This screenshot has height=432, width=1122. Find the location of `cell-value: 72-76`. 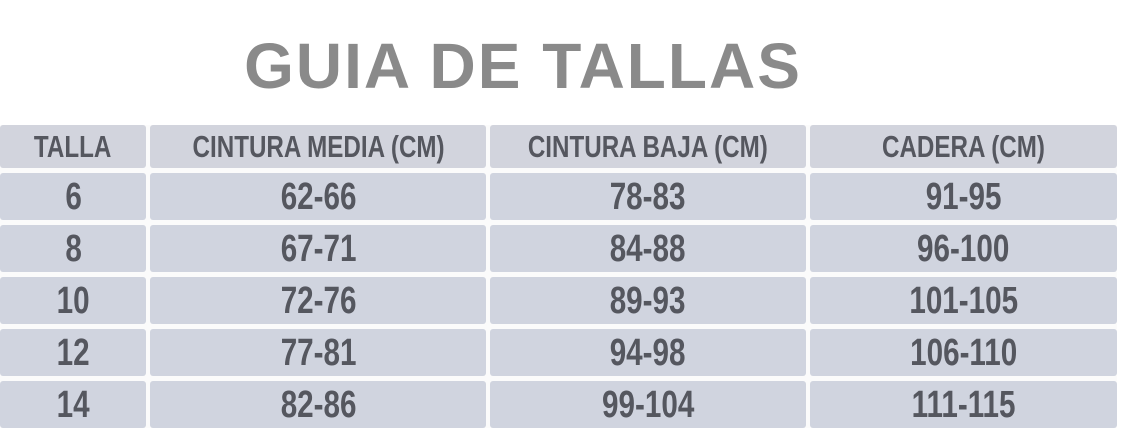

cell-value: 72-76 is located at coordinates (318, 300).